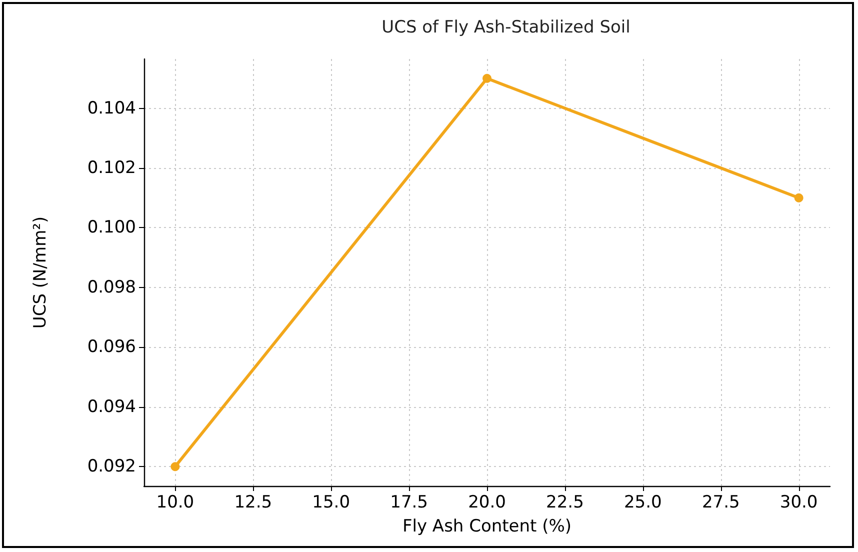 The height and width of the screenshot is (552, 858). Describe the element at coordinates (111, 228) in the screenshot. I see `y-tick-label: 0.100` at that location.